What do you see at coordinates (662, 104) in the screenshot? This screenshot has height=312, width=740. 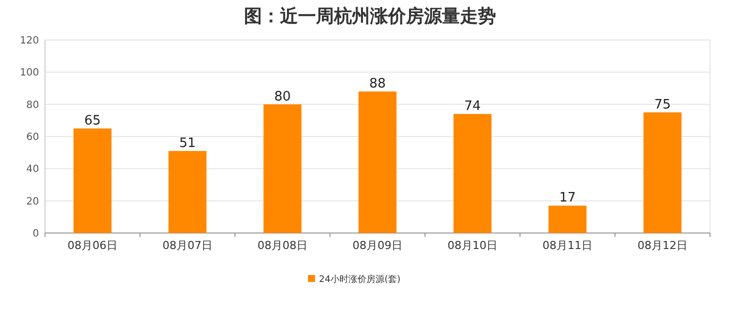 I see `data-label: 75` at bounding box center [662, 104].